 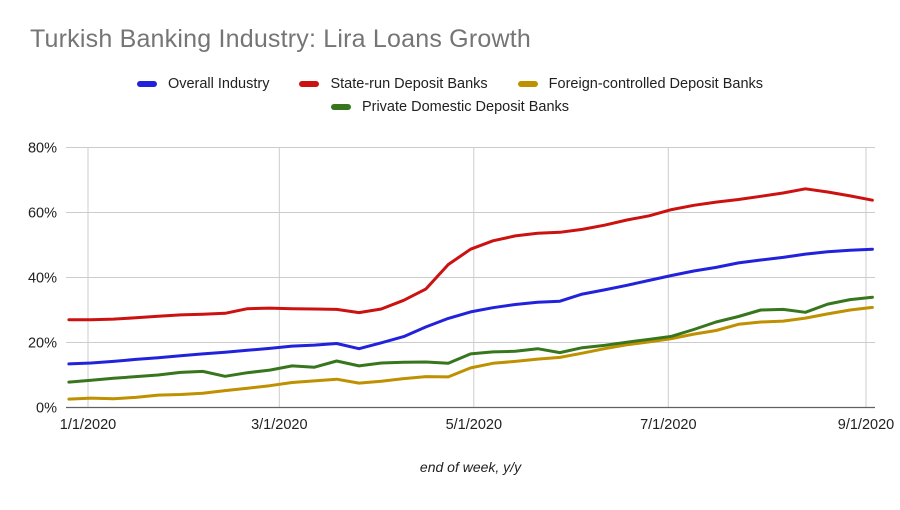 I want to click on x-tick-label: 7/1/2020, so click(x=668, y=425).